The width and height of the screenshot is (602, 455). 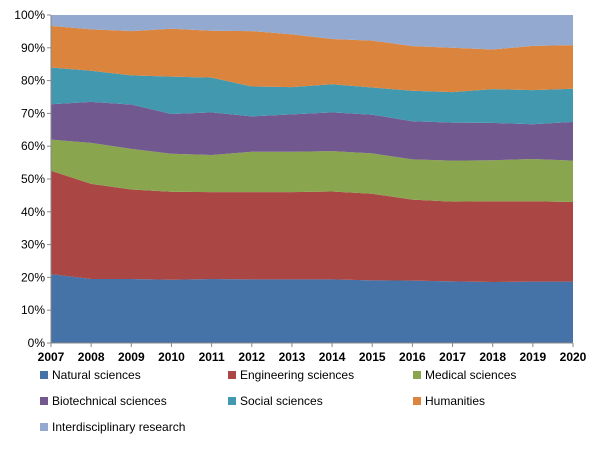 What do you see at coordinates (312, 131) in the screenshot?
I see `area-biotechnical-sciences` at bounding box center [312, 131].